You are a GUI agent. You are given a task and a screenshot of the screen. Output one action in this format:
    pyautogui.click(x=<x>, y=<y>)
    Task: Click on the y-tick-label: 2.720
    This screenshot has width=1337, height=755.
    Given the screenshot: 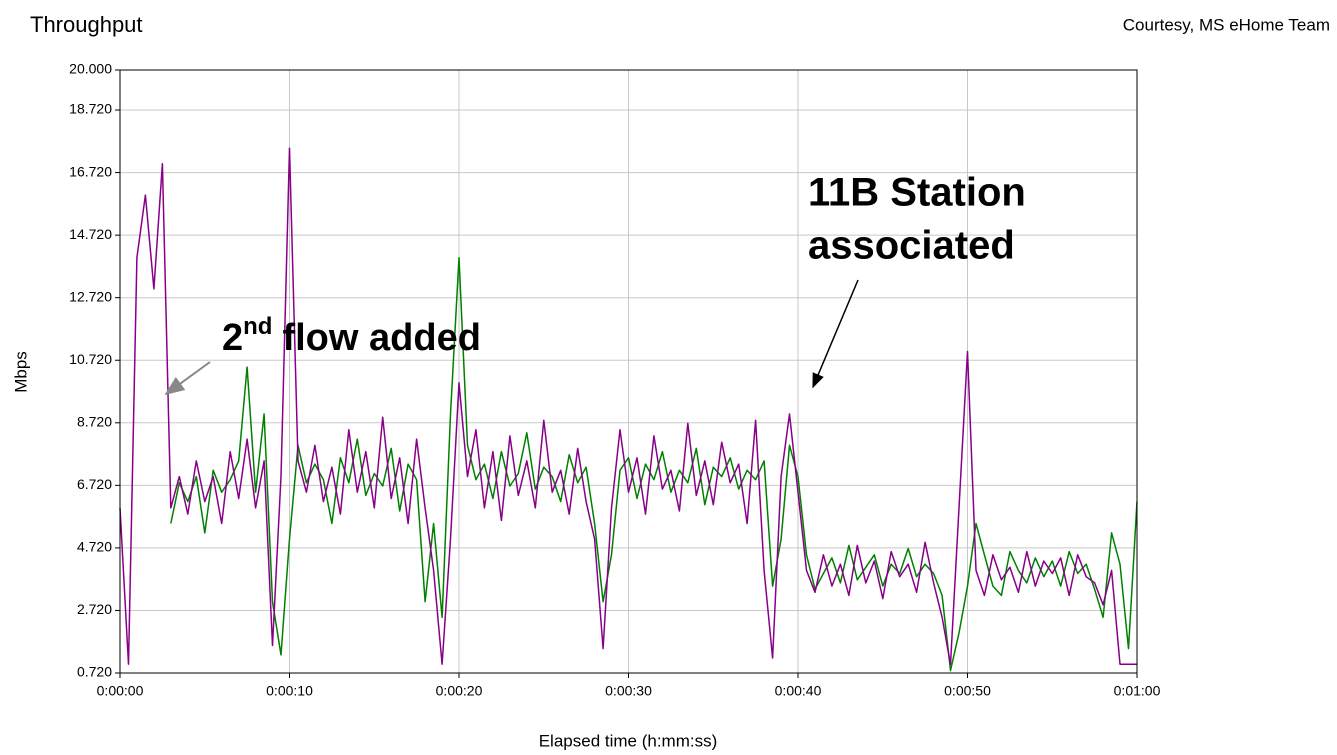 What is the action you would take?
    pyautogui.click(x=94, y=609)
    